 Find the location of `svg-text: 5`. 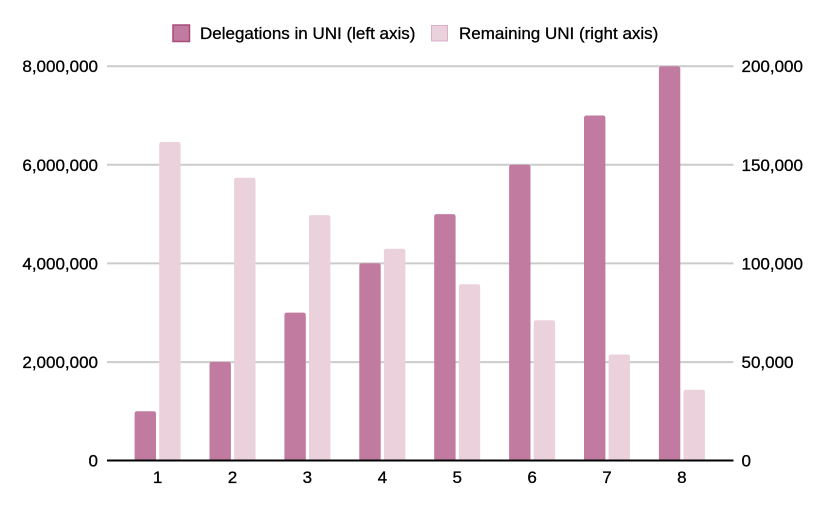

svg-text: 5 is located at coordinates (456, 477).